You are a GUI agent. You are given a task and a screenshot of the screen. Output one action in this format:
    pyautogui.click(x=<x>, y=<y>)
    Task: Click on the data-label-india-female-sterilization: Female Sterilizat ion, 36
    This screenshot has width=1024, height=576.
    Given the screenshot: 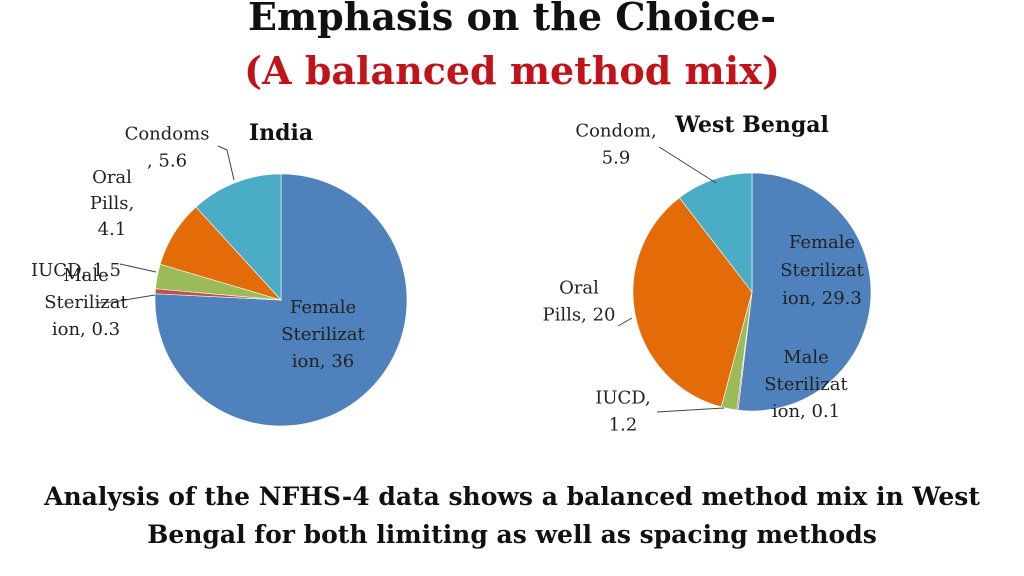 What is the action you would take?
    pyautogui.click(x=323, y=334)
    